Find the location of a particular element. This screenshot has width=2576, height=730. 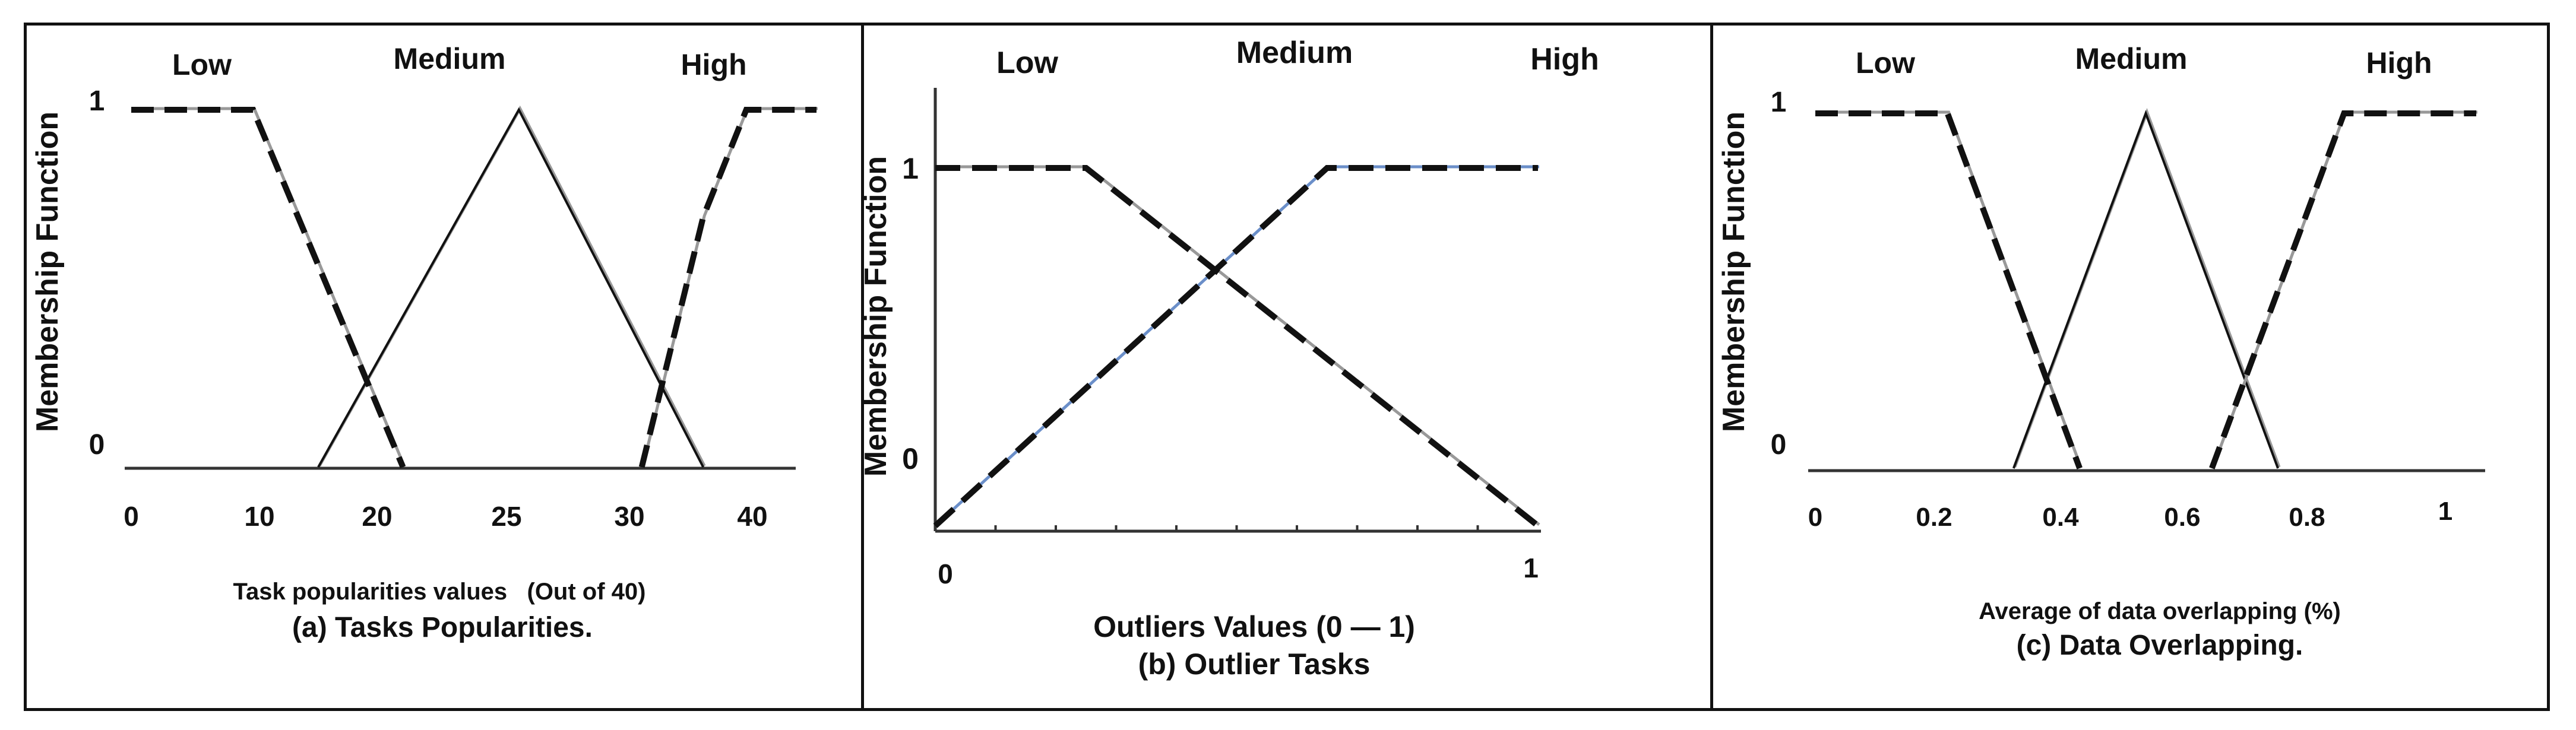

x-axis-label: Outliers Values (0 — 1) is located at coordinates (1254, 626).